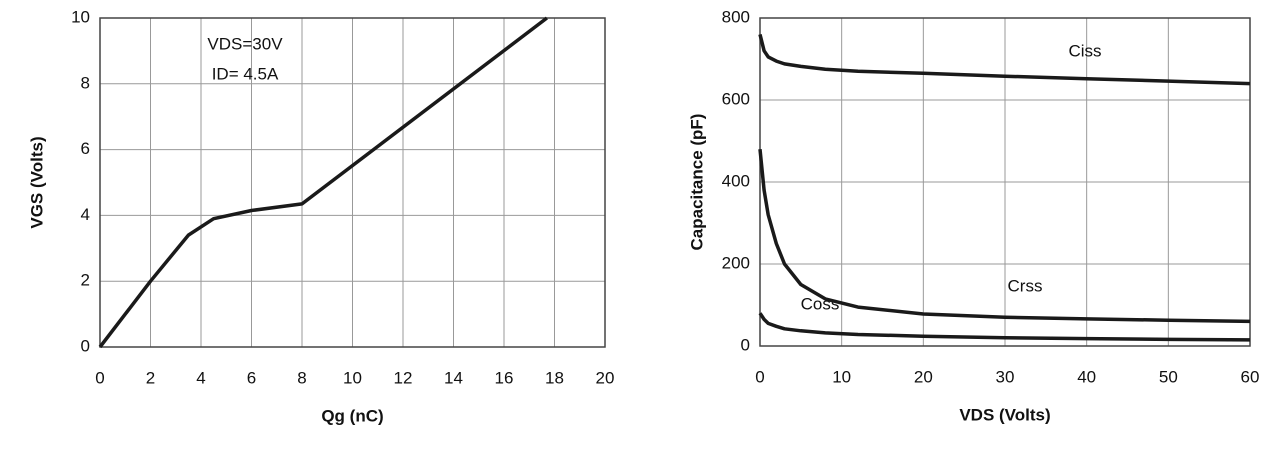 Image resolution: width=1275 pixels, height=471 pixels. What do you see at coordinates (736, 16) in the screenshot?
I see `y-tick-label: 800` at bounding box center [736, 16].